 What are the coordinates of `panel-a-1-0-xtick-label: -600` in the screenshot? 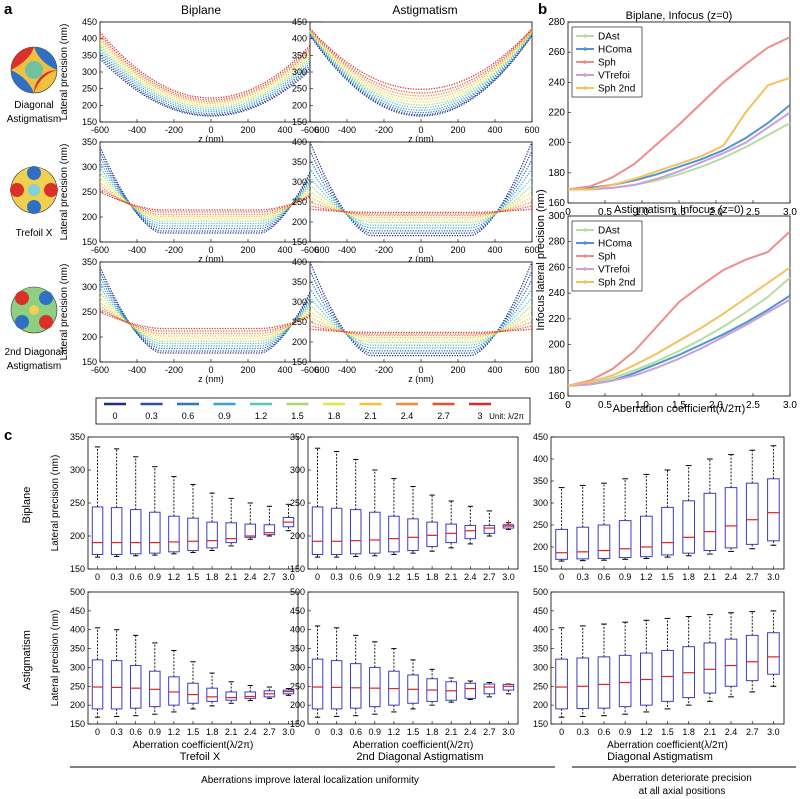 It's located at (100, 250).